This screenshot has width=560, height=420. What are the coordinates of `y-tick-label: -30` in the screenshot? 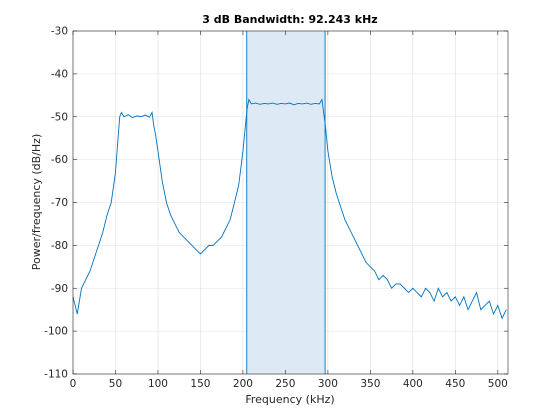 It's located at (59, 32).